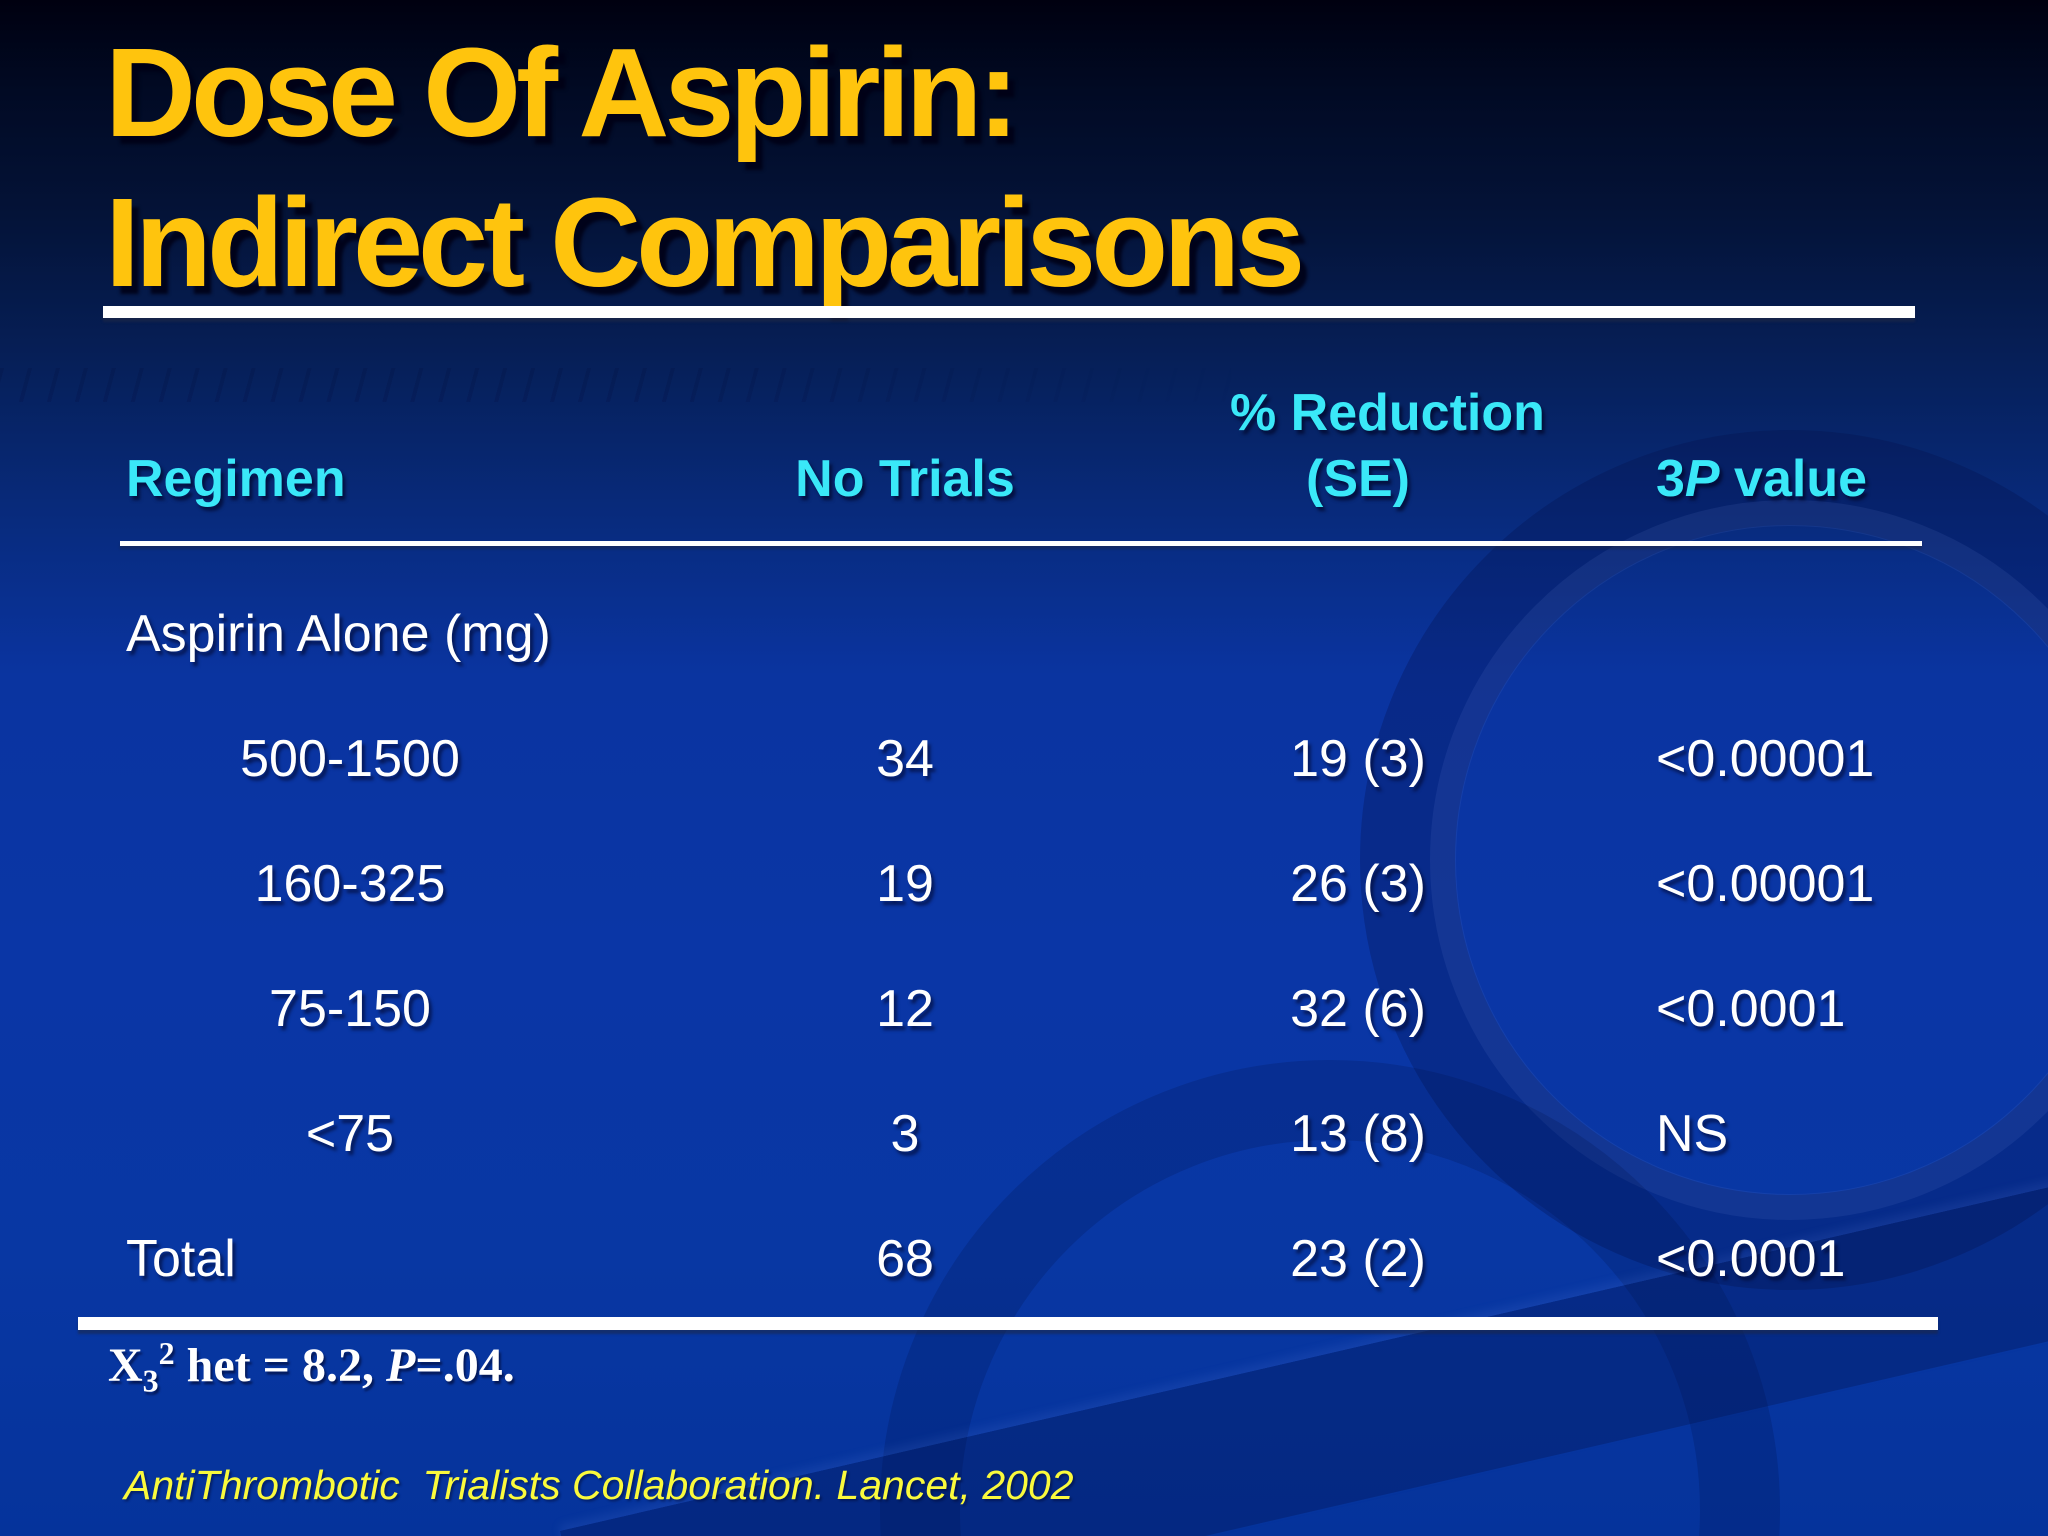 Image resolution: width=2048 pixels, height=1536 pixels. Describe the element at coordinates (125, 1365) in the screenshot. I see `chi-symbol: X` at that location.